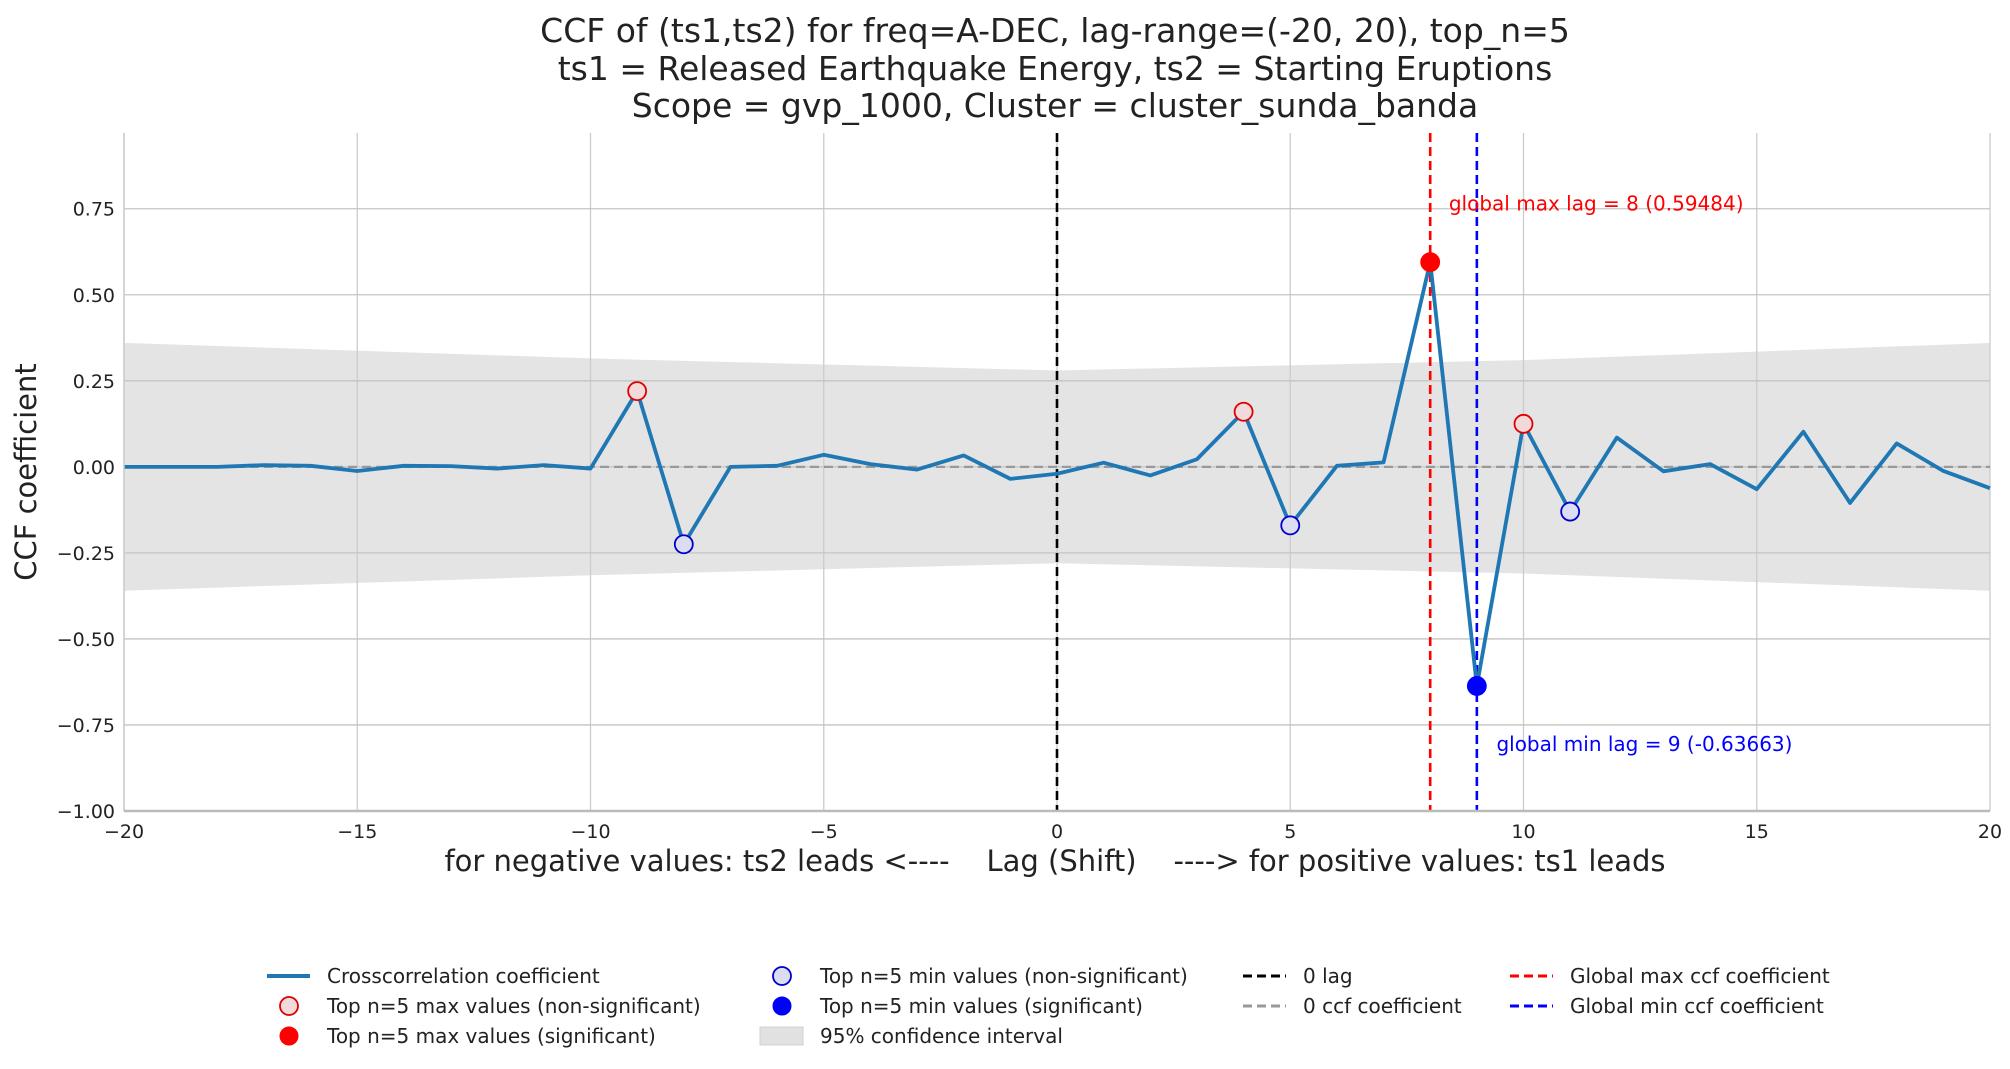 The image size is (2010, 1069). I want to click on x-tick-label: 10, so click(1523, 832).